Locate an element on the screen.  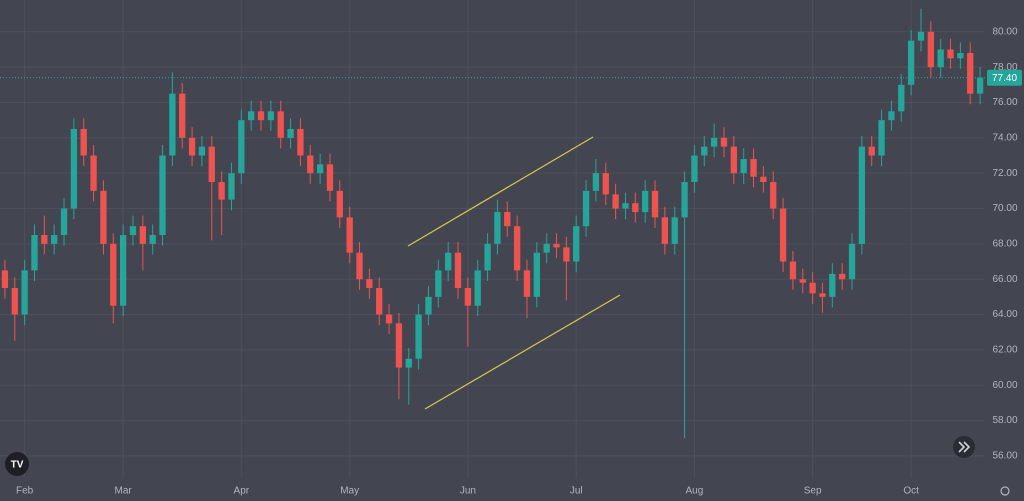
x-tick-label: Aug is located at coordinates (695, 491).